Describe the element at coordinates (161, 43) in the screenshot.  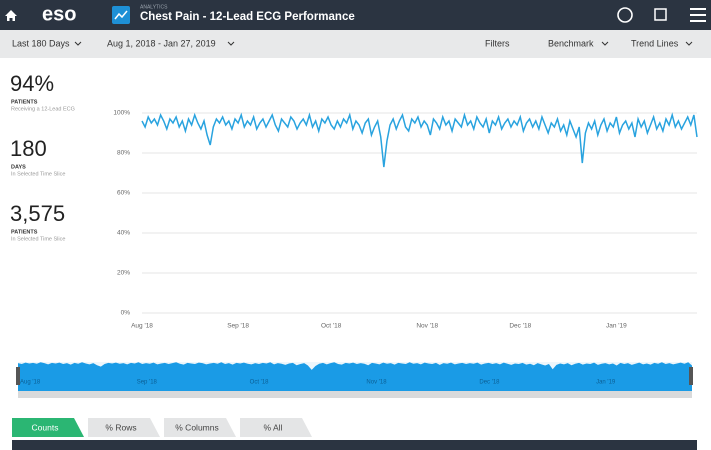
I see `date-dropdown: Aug 1, 2018 - Jan 27, 2019` at that location.